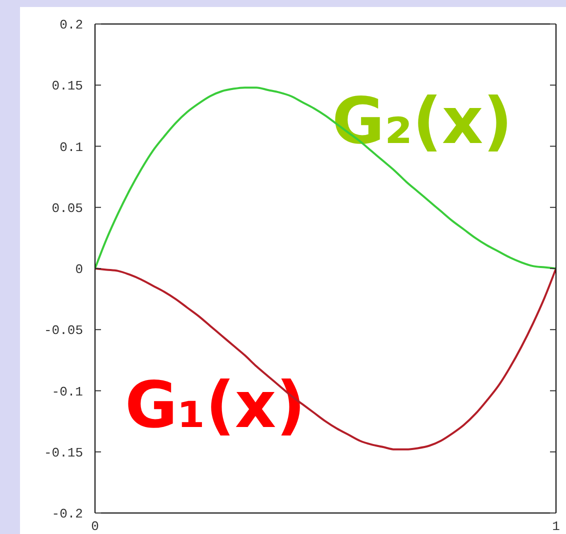 The height and width of the screenshot is (534, 566). Describe the element at coordinates (79, 270) in the screenshot. I see `y-tick-label: 0` at that location.